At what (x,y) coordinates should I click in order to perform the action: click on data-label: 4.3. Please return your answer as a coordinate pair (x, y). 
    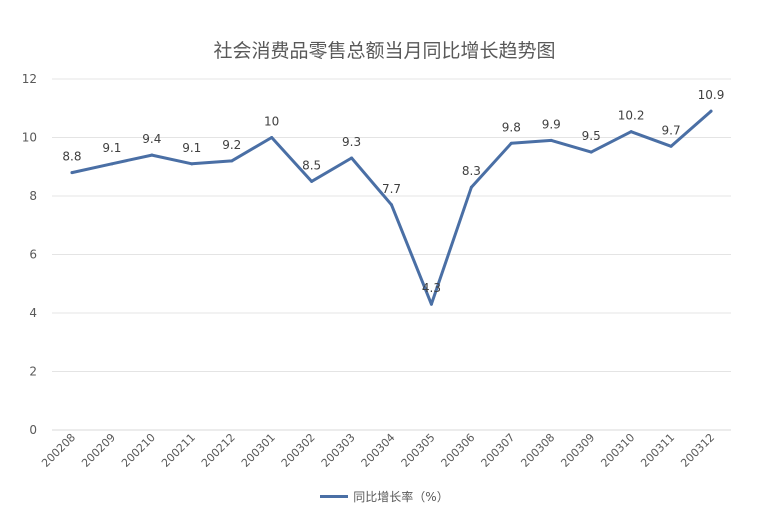
    Looking at the image, I should click on (431, 288).